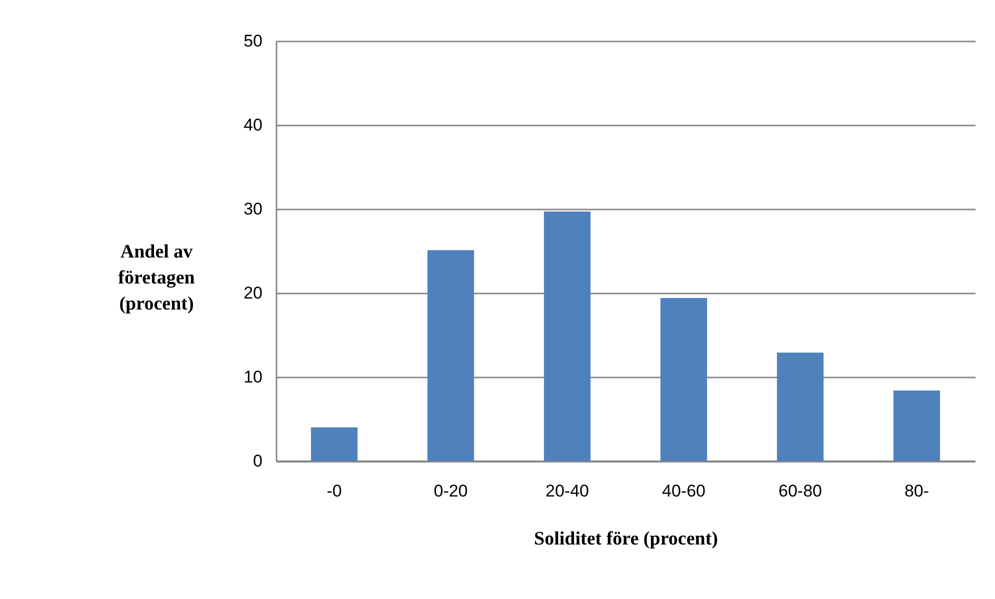 The image size is (995, 599). I want to click on y-tick-label: 20, so click(253, 293).